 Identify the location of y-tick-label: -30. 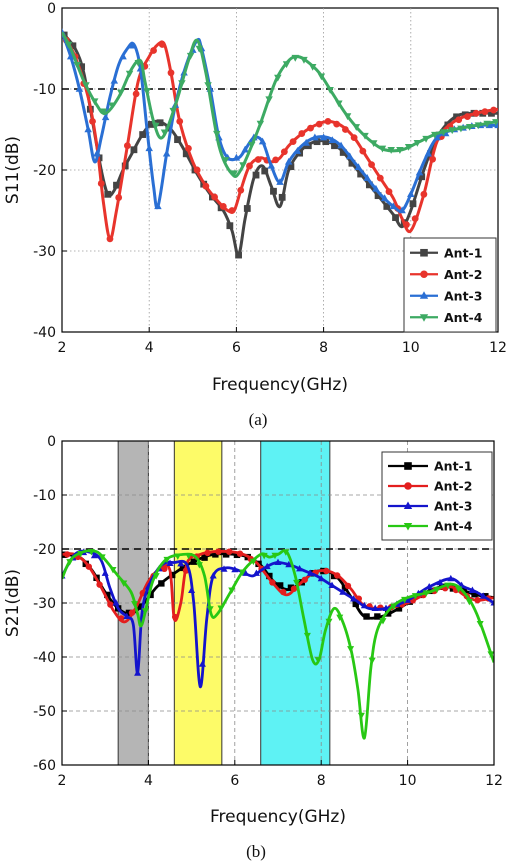
(44, 252).